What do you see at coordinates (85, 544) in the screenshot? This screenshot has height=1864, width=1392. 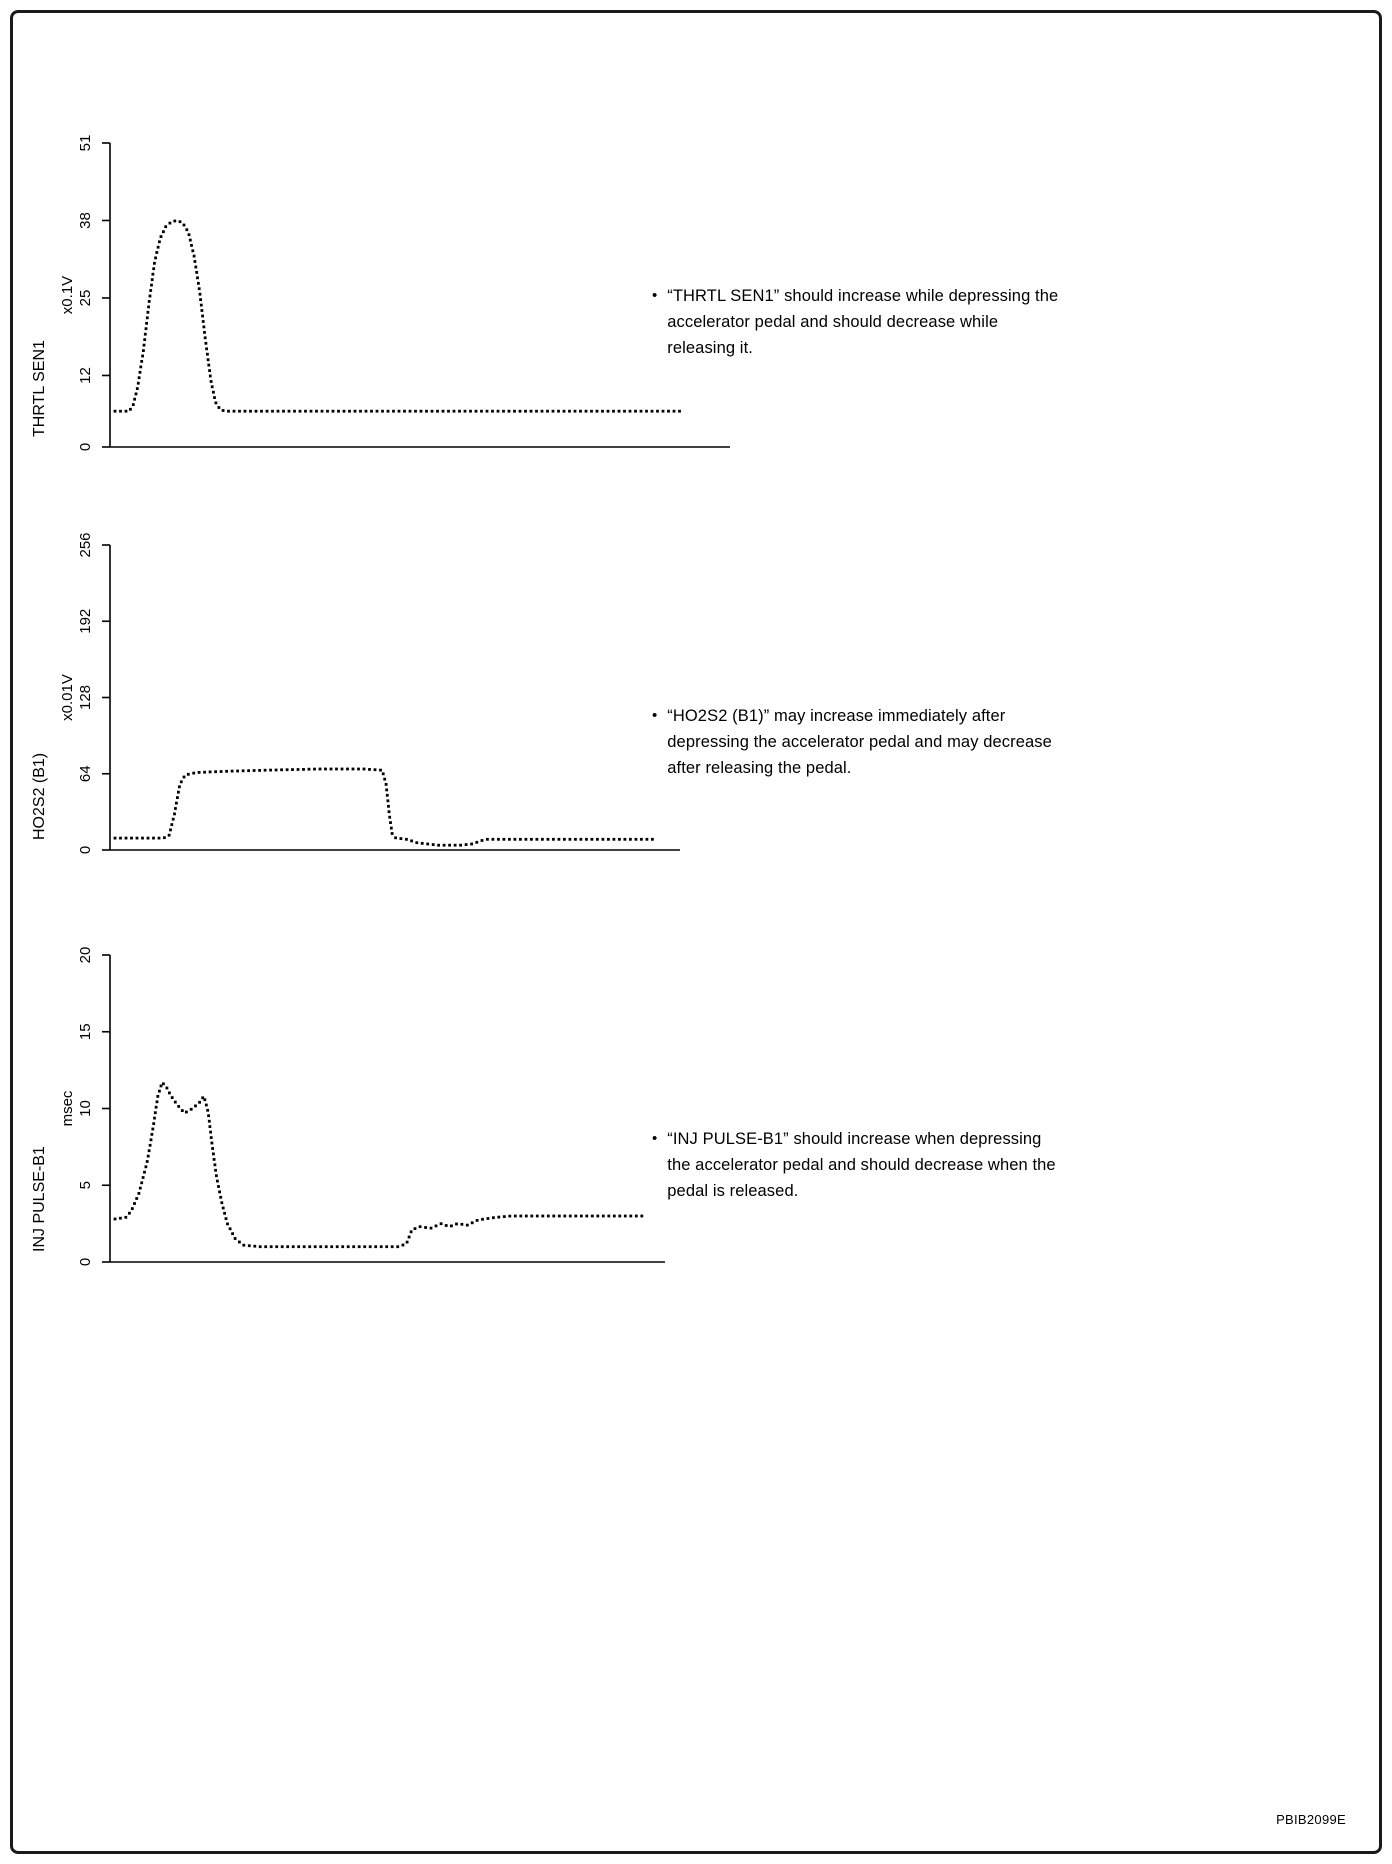 I see `tick-label: 256` at bounding box center [85, 544].